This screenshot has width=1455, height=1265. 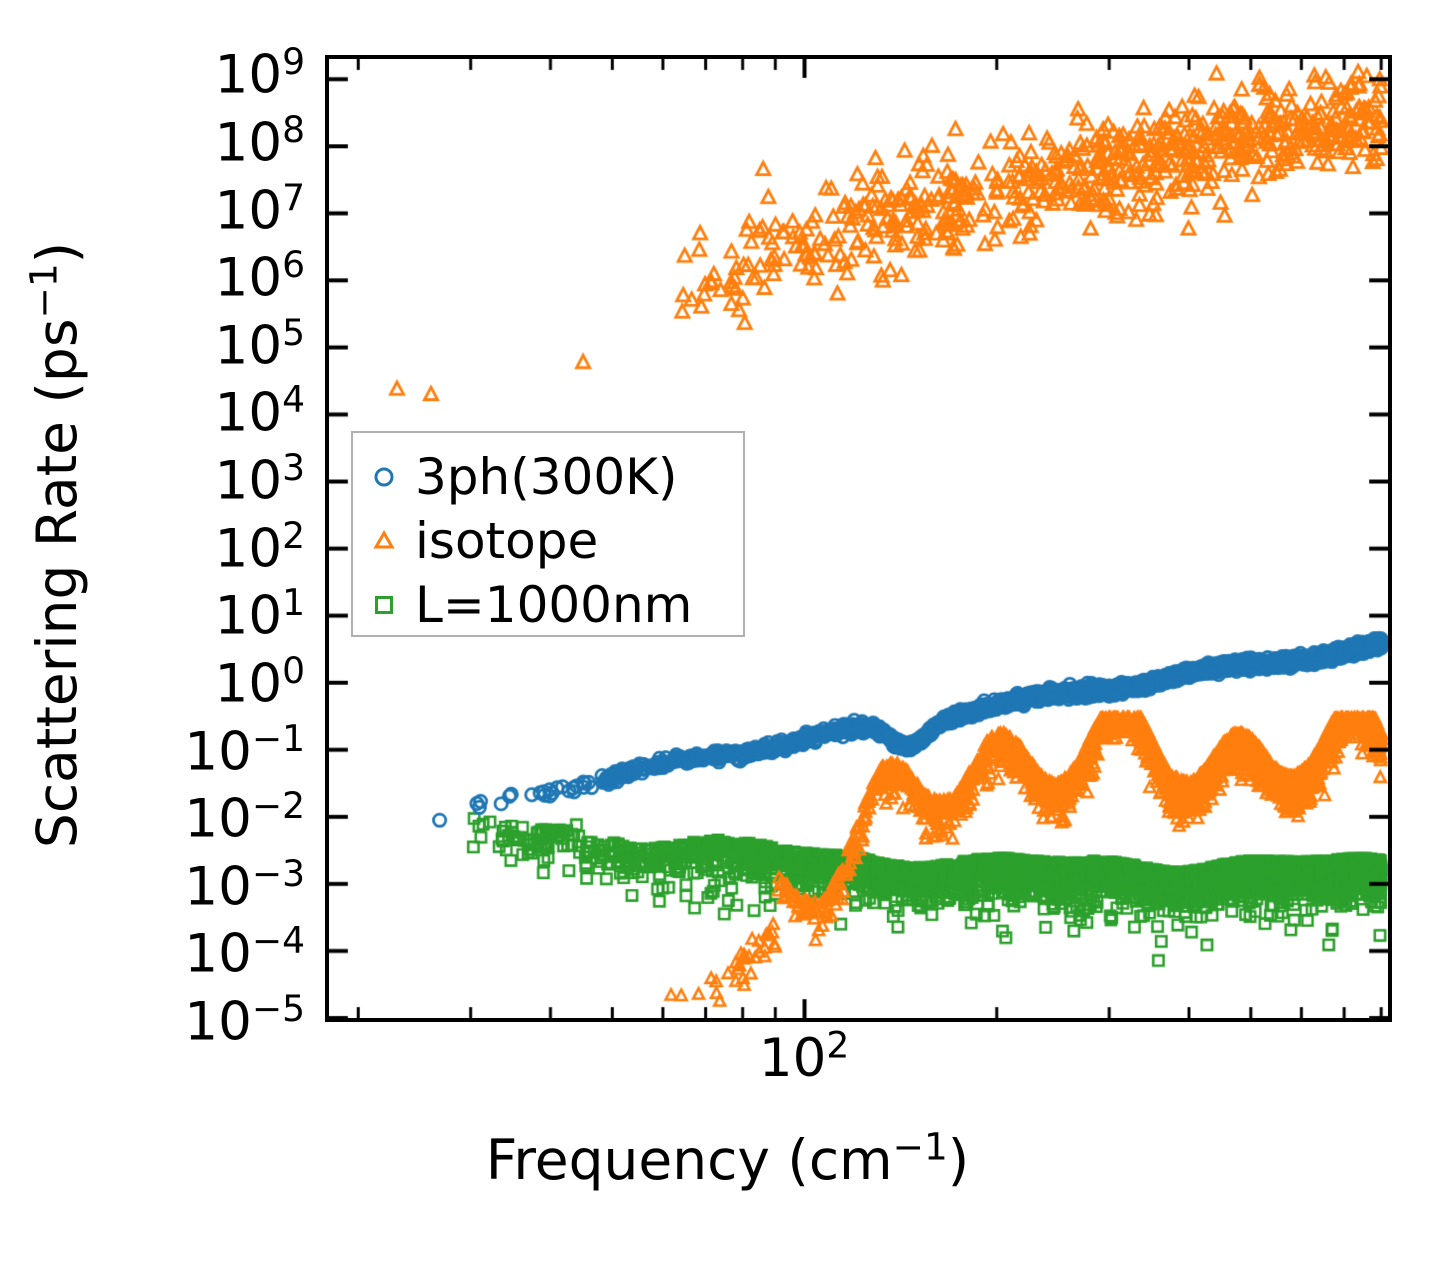 I want to click on legend-item-label: 3ph(300K), so click(x=546, y=477).